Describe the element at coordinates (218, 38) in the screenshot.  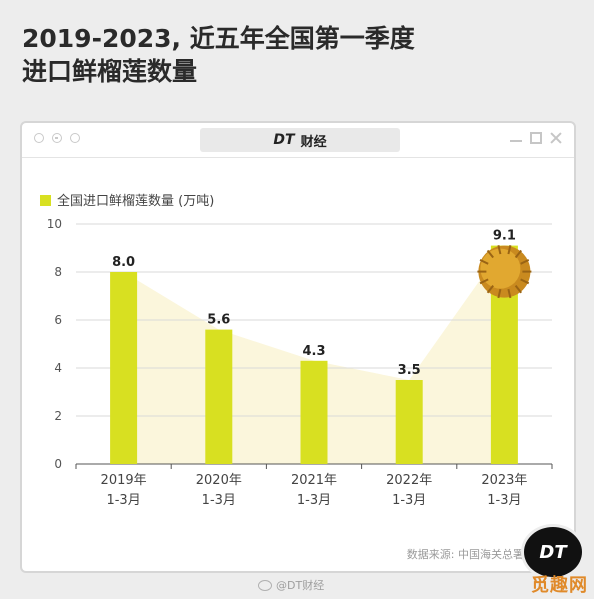
I see `title-line-1: 2019-2023, 近五年全国第一季度` at that location.